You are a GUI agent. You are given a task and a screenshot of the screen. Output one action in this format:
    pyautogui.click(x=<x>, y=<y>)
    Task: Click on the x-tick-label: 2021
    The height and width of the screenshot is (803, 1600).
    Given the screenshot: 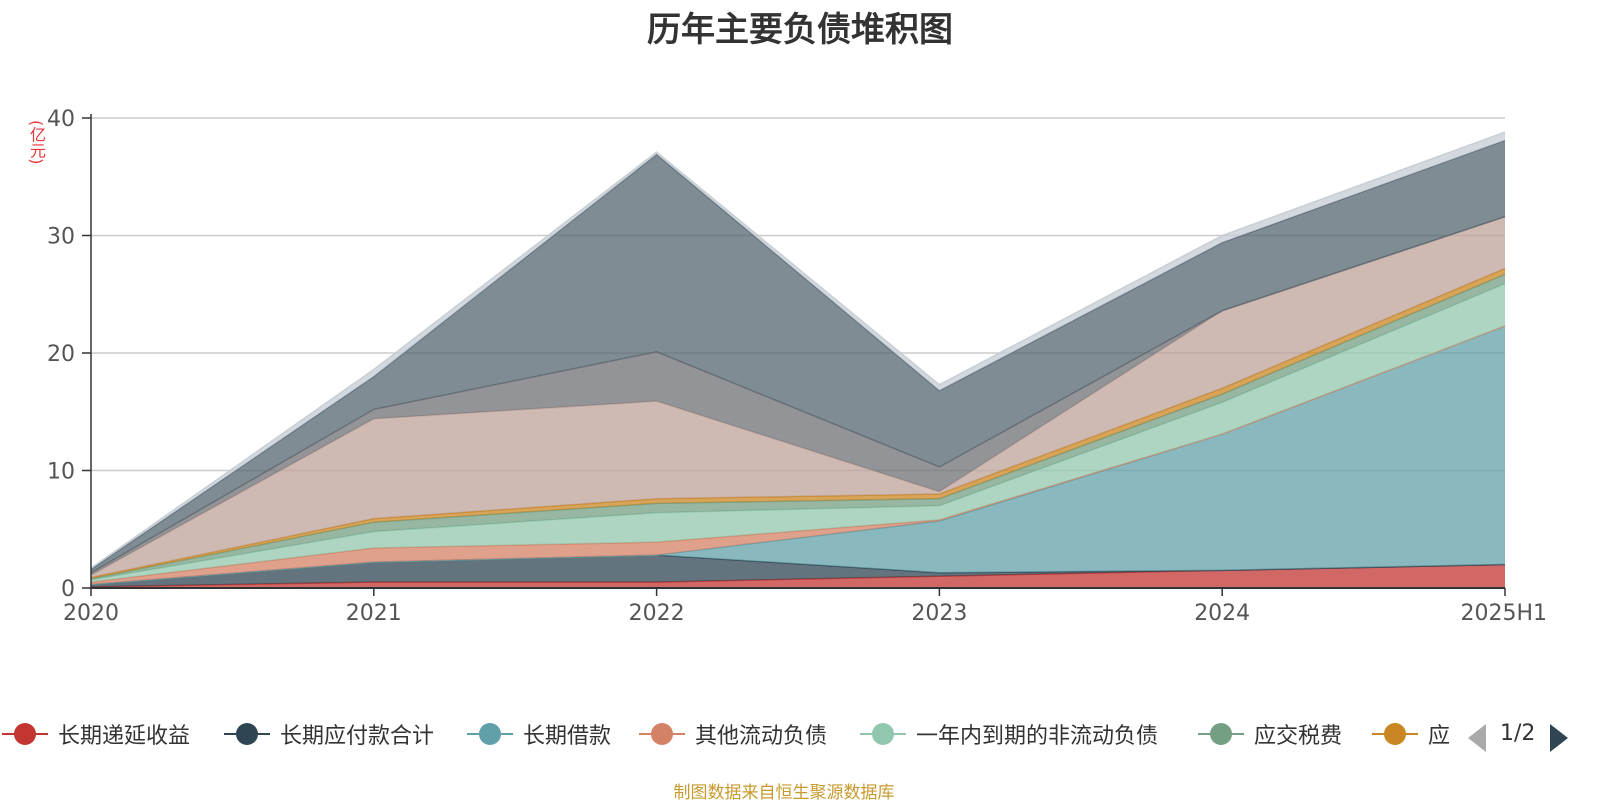 What is the action you would take?
    pyautogui.click(x=374, y=613)
    